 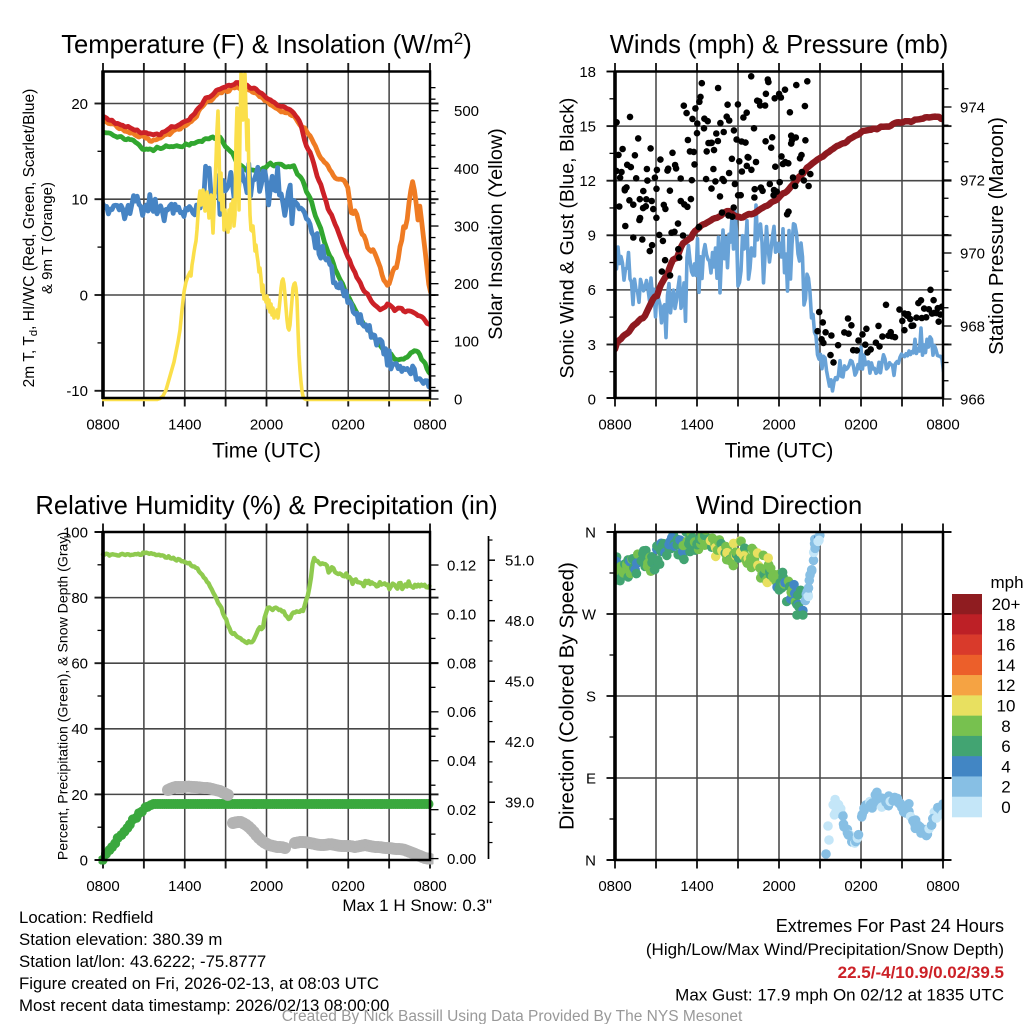 What do you see at coordinates (997, 236) in the screenshot?
I see `svg-text: Station Pressure (Maroon)` at bounding box center [997, 236].